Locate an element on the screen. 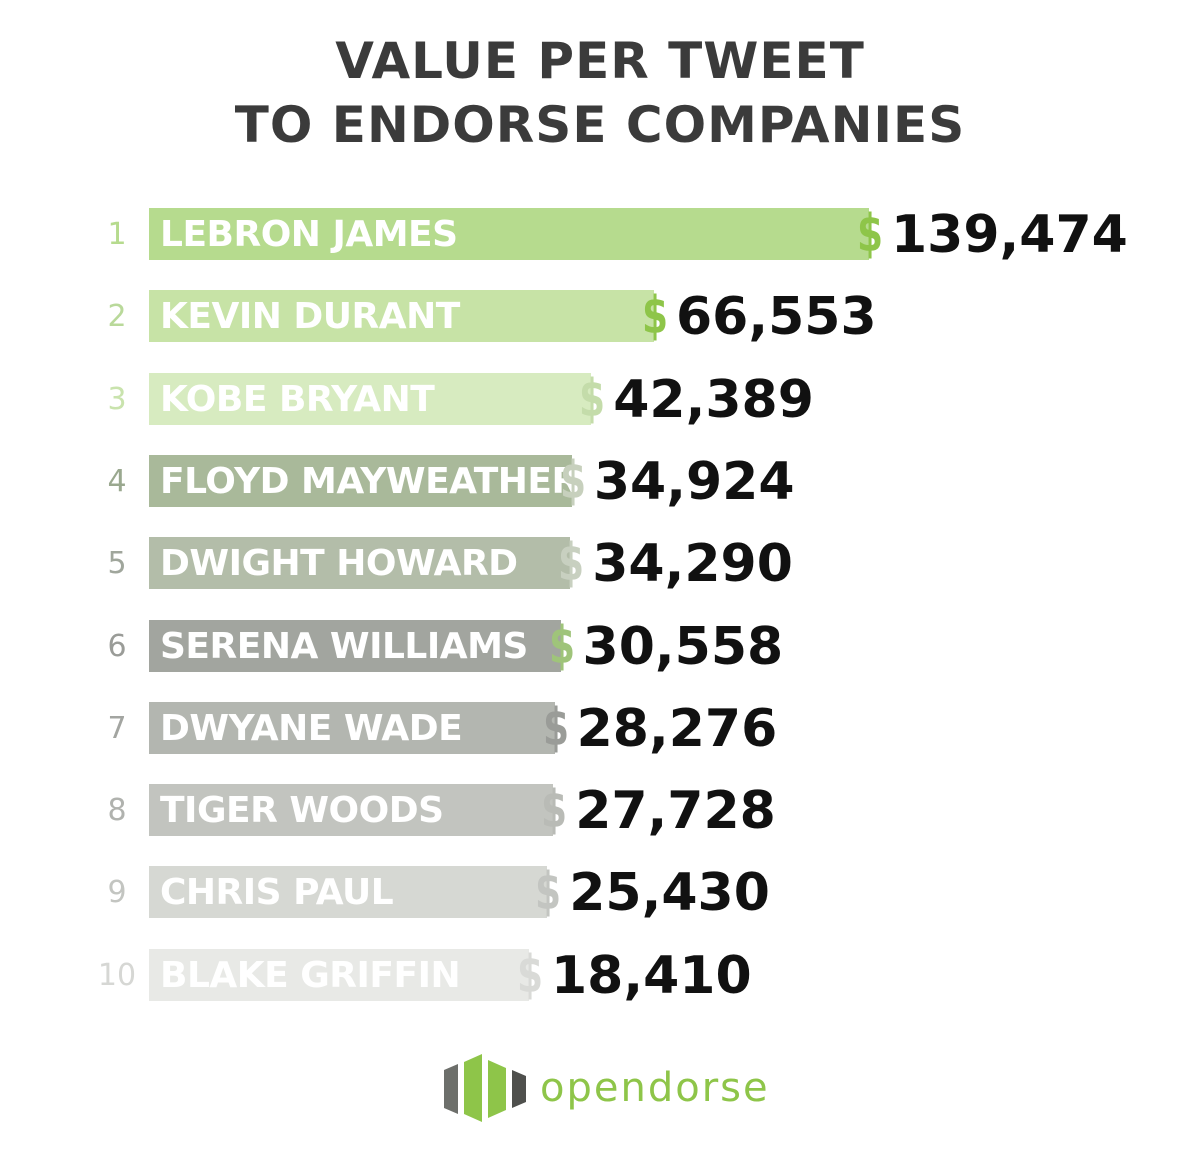  rank-number: 3 is located at coordinates (117, 399).